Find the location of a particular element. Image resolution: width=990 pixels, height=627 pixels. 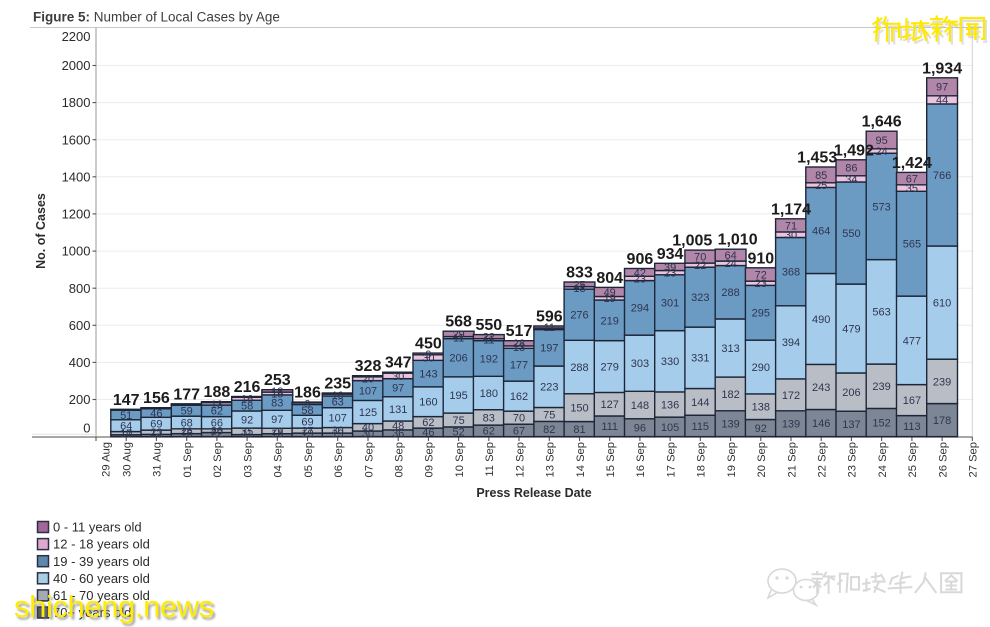

svg-text: 596 is located at coordinates (549, 317).